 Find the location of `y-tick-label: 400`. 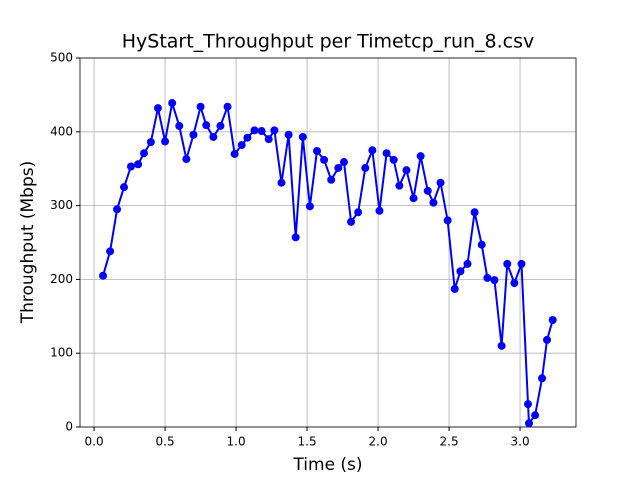

y-tick-label: 400 is located at coordinates (61, 131).